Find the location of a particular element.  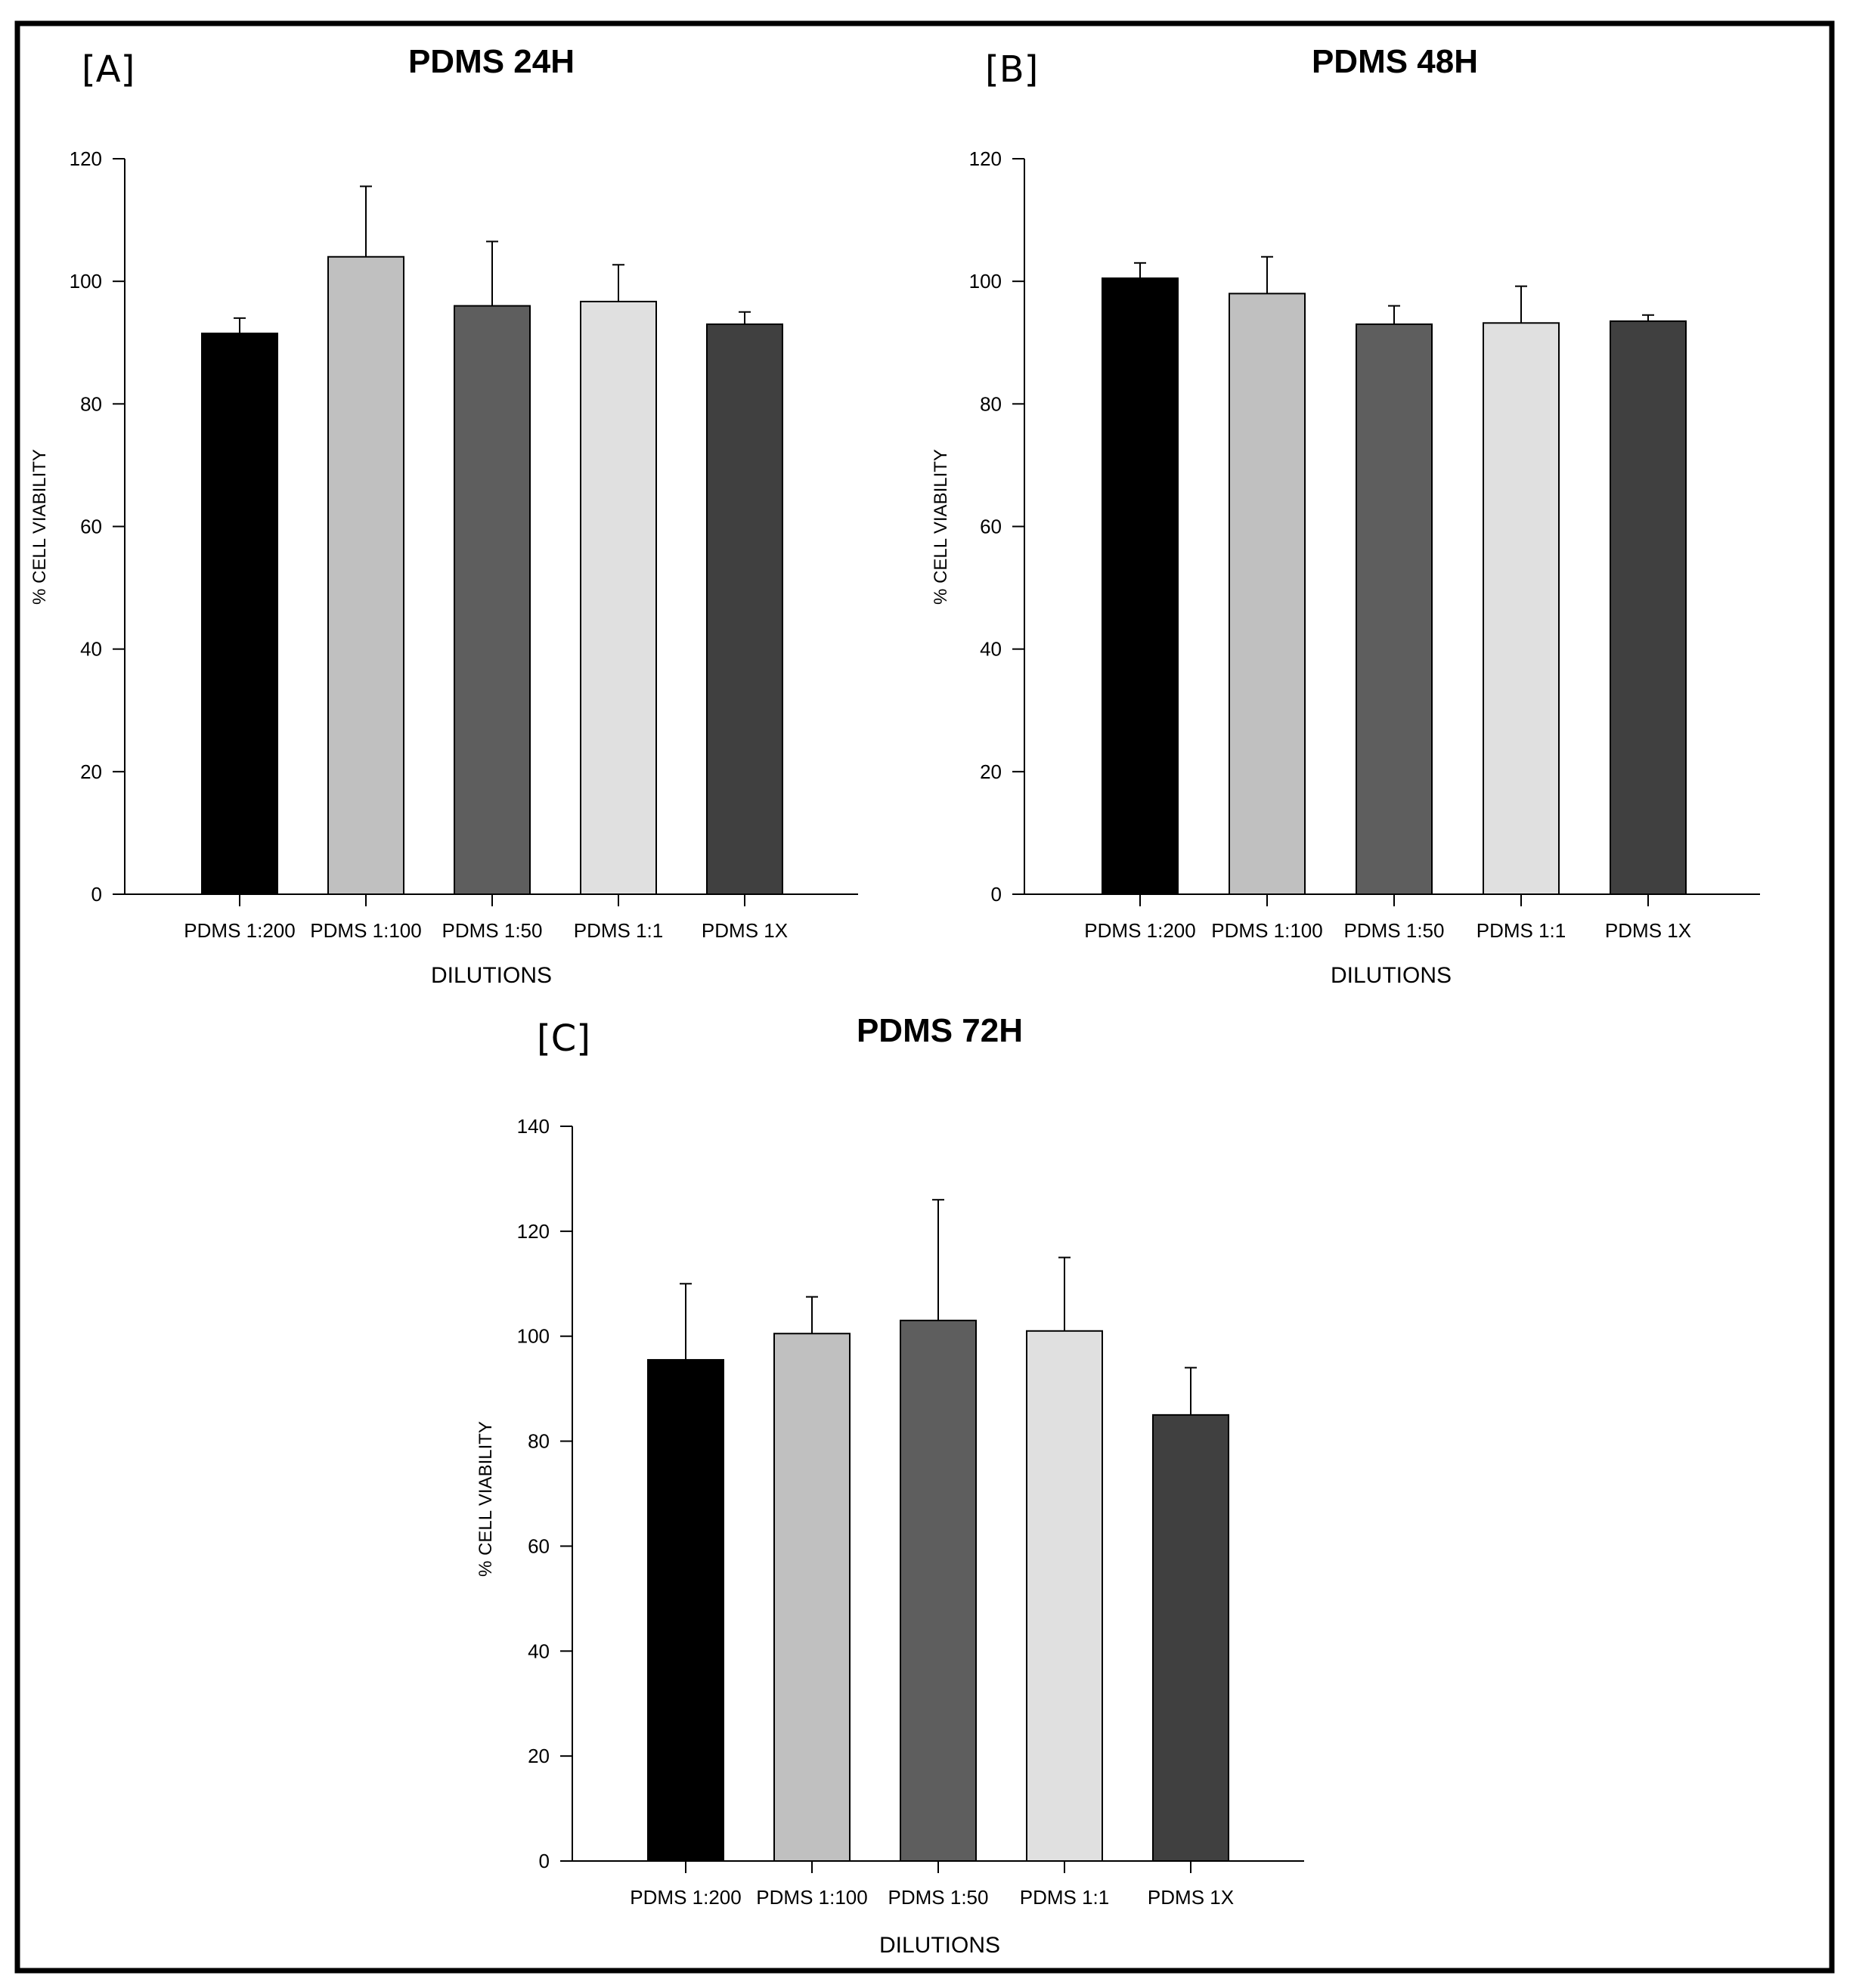

y-axis-label-b: % CELL VIABILITY is located at coordinates (941, 527).